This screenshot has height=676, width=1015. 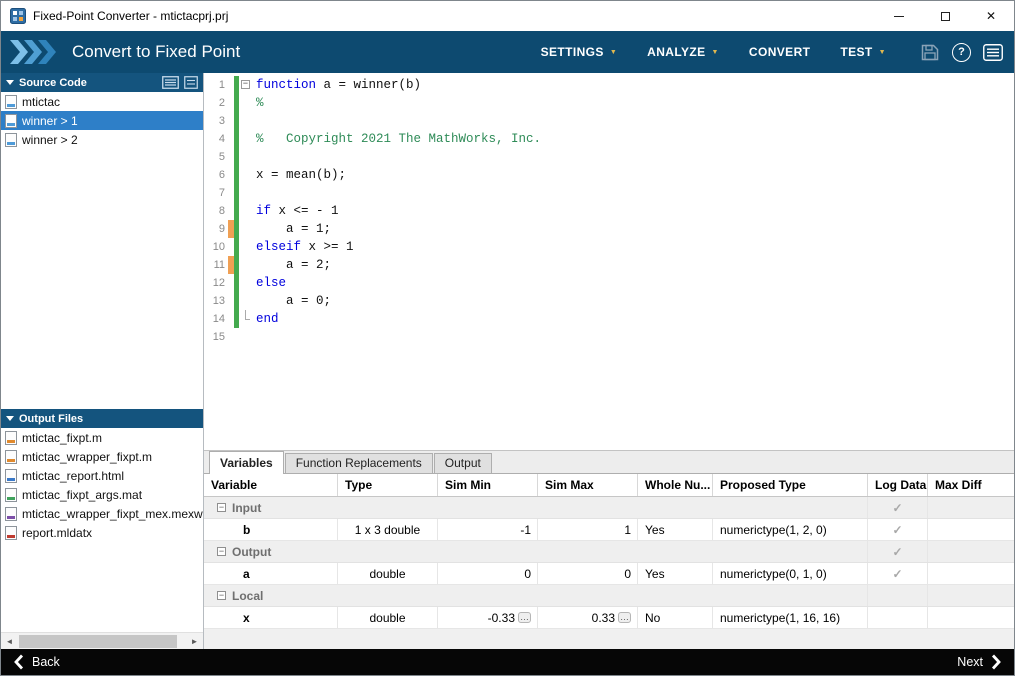 I want to click on code-line-6: 6 x = mean(b);, so click(x=609, y=175).